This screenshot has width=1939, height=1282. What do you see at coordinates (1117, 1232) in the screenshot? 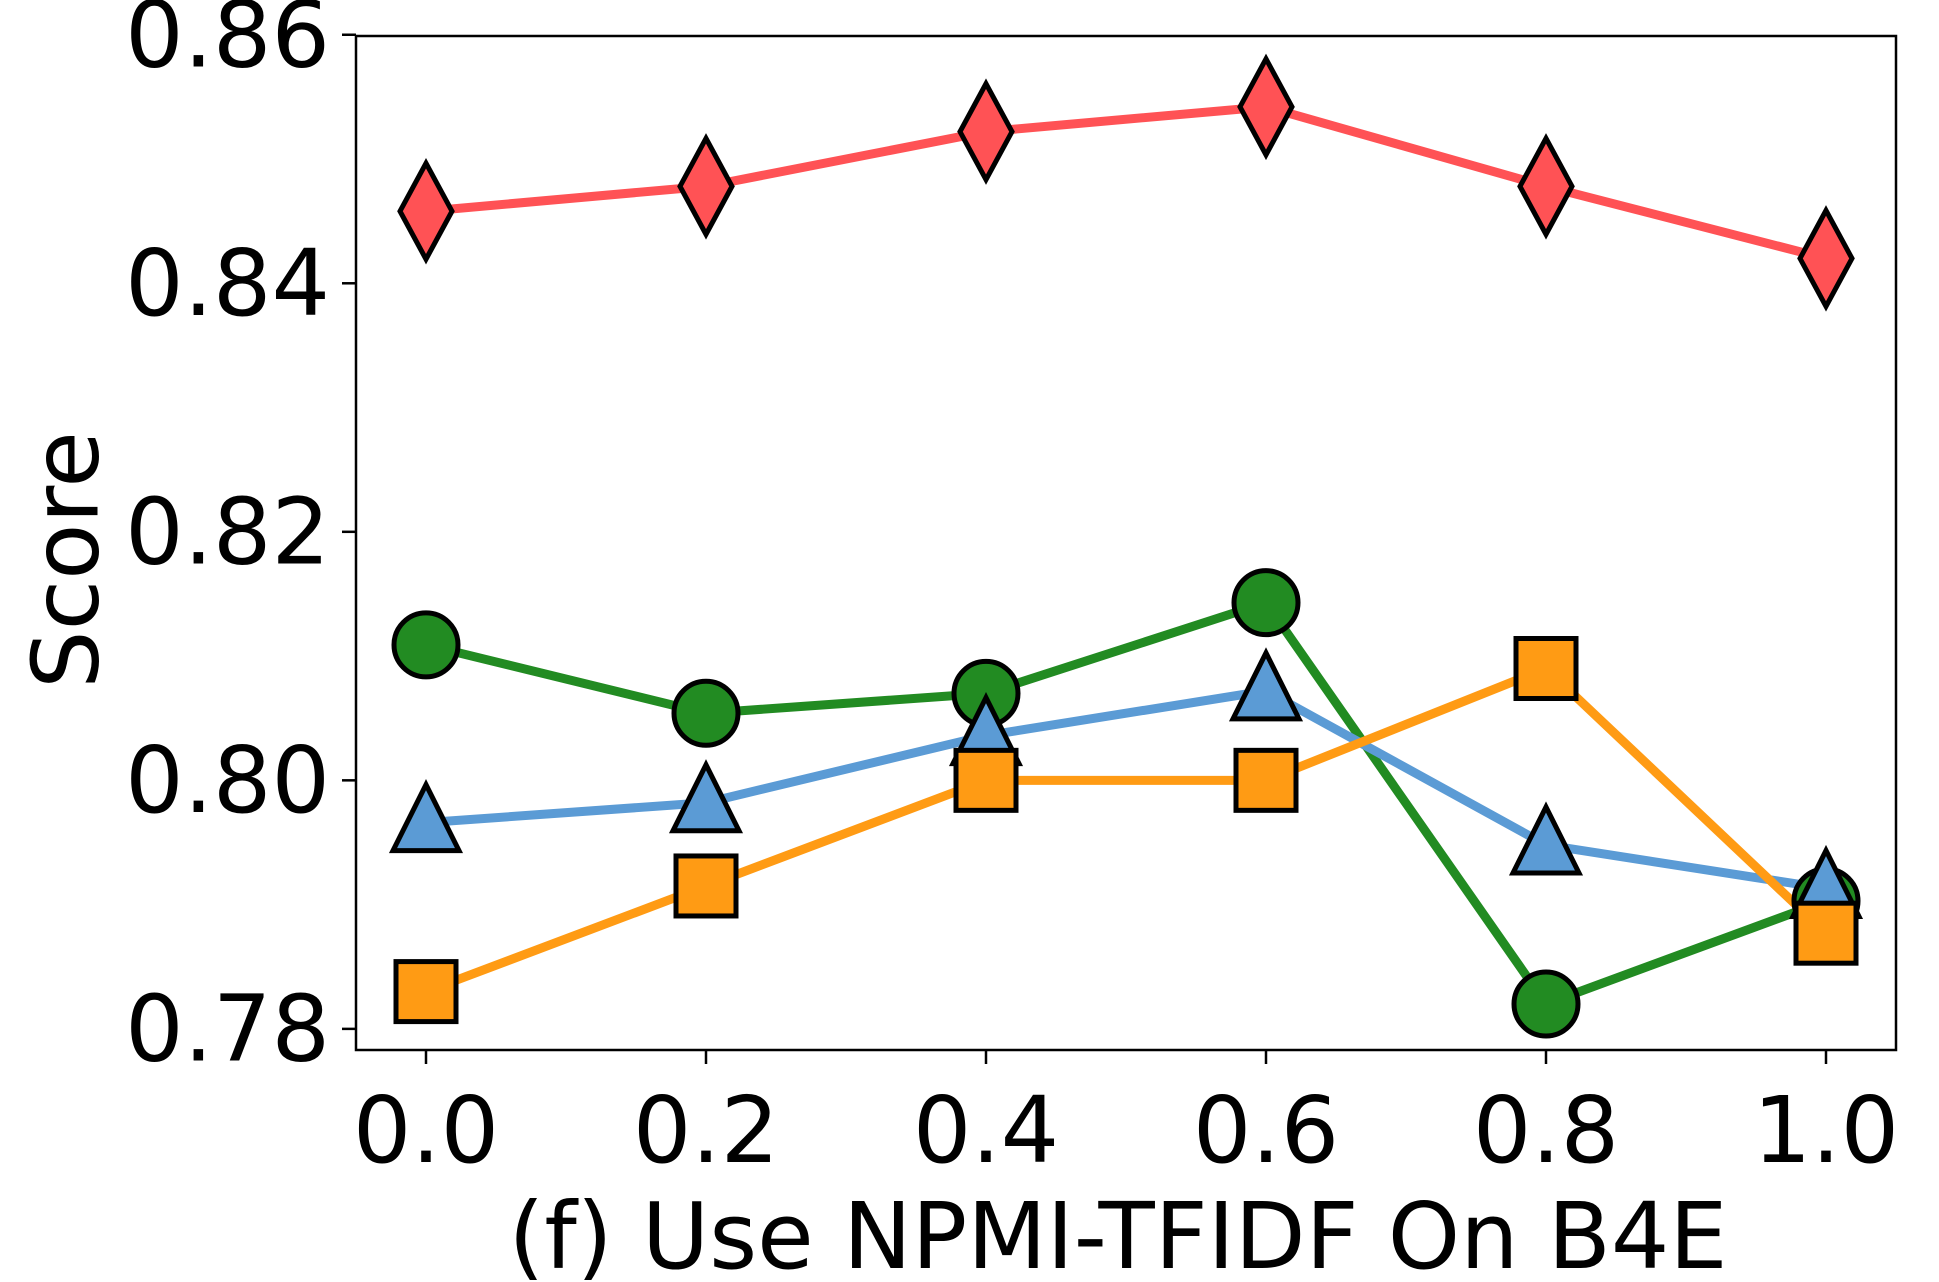
I see `x-axis-label: (f) Use NPMI-TFIDF On B4E` at bounding box center [1117, 1232].